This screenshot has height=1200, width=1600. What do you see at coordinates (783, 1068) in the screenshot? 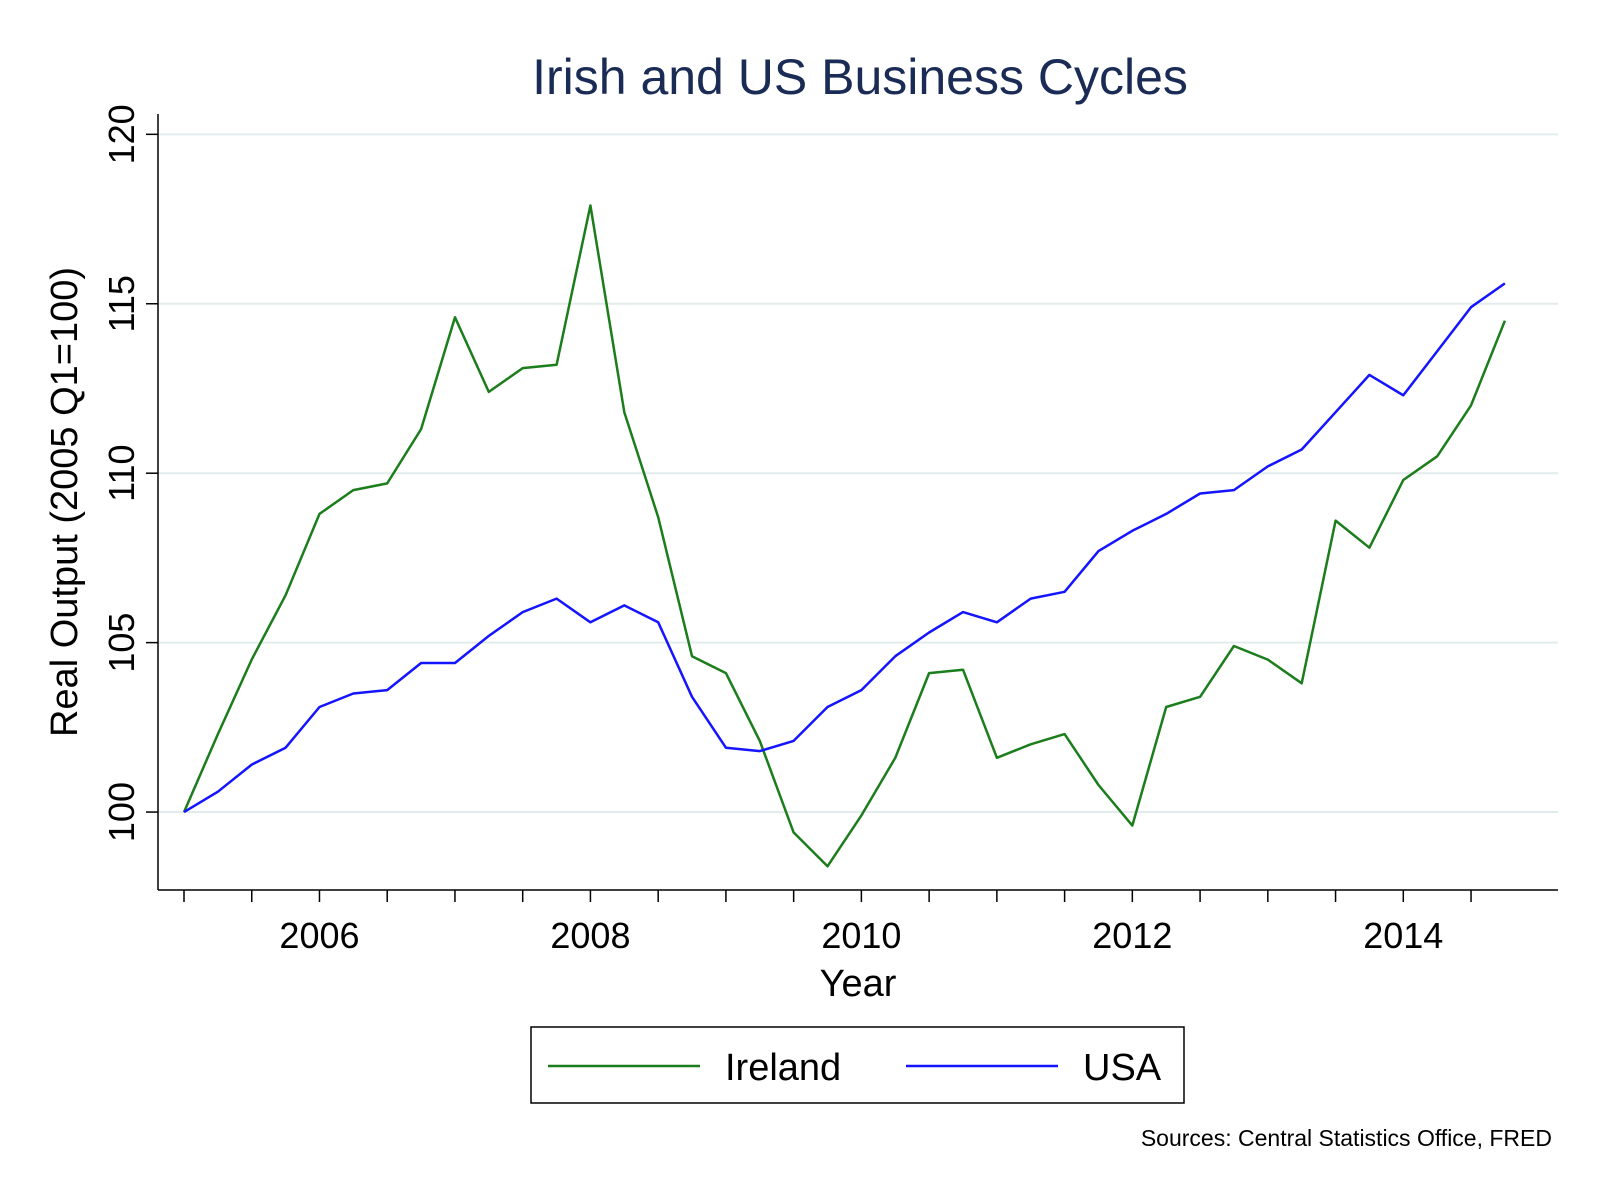
I see `legend-label-ireland: Ireland` at bounding box center [783, 1068].